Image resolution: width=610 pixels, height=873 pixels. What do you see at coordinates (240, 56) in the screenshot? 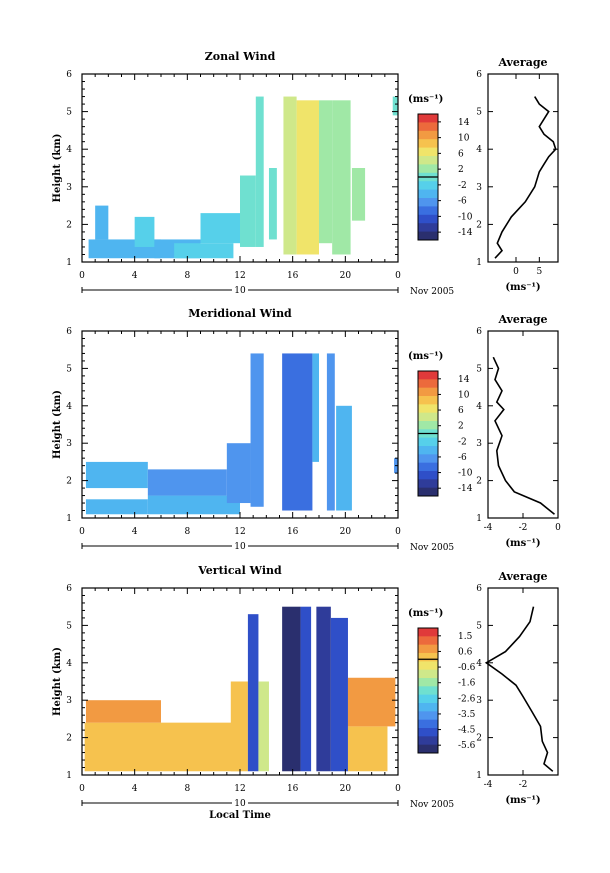
I see `panel-title: Zonal Wind` at bounding box center [240, 56].